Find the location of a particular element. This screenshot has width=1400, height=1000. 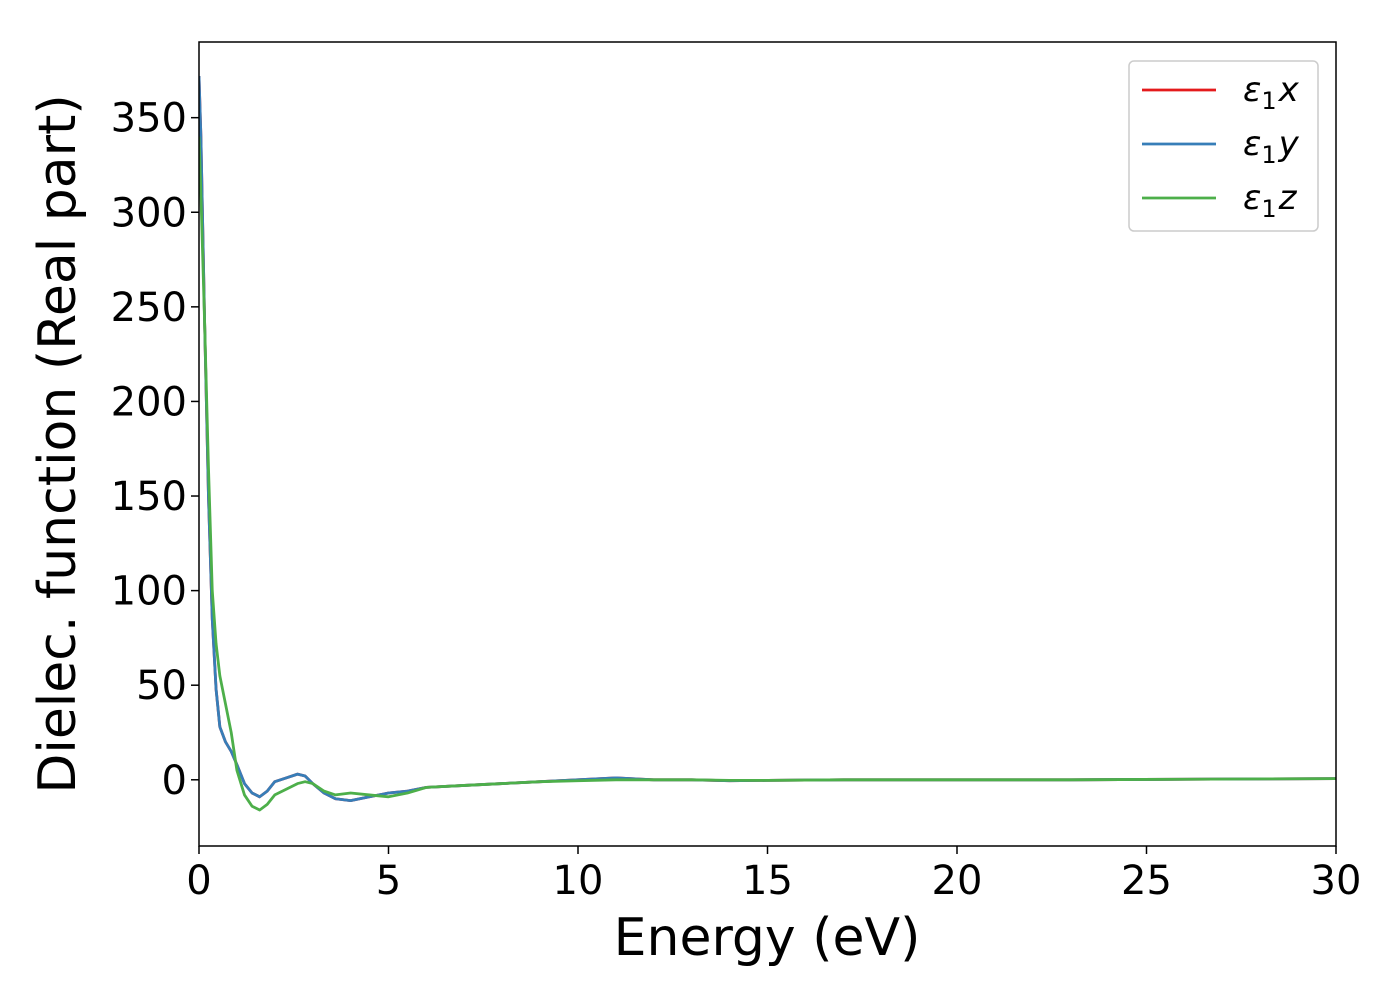

x-tick-label: 5 is located at coordinates (388, 881).